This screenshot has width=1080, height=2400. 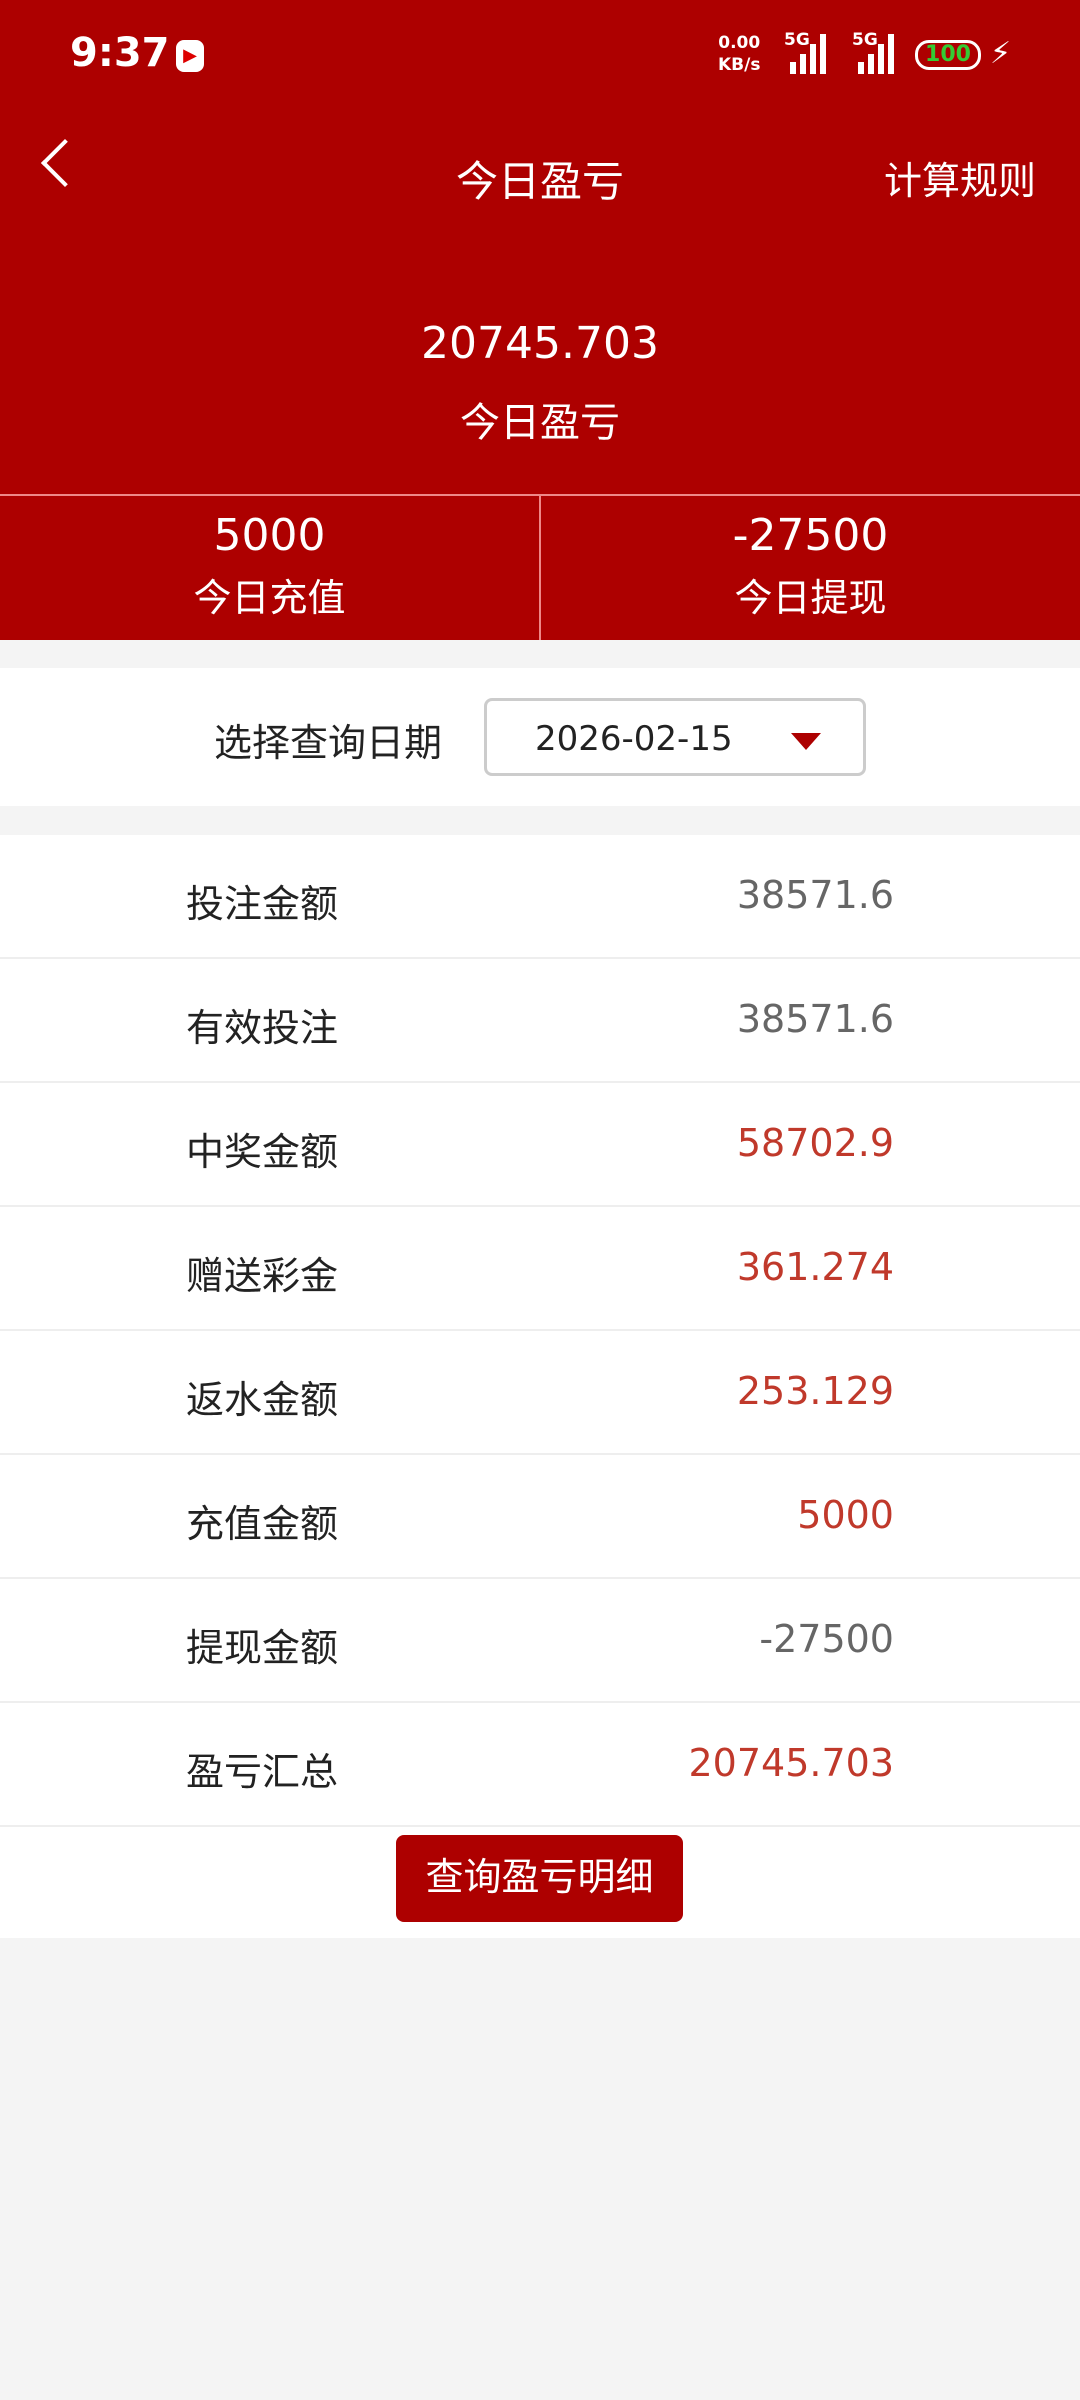 What do you see at coordinates (190, 56) in the screenshot?
I see `app-notification-icon: ▶` at bounding box center [190, 56].